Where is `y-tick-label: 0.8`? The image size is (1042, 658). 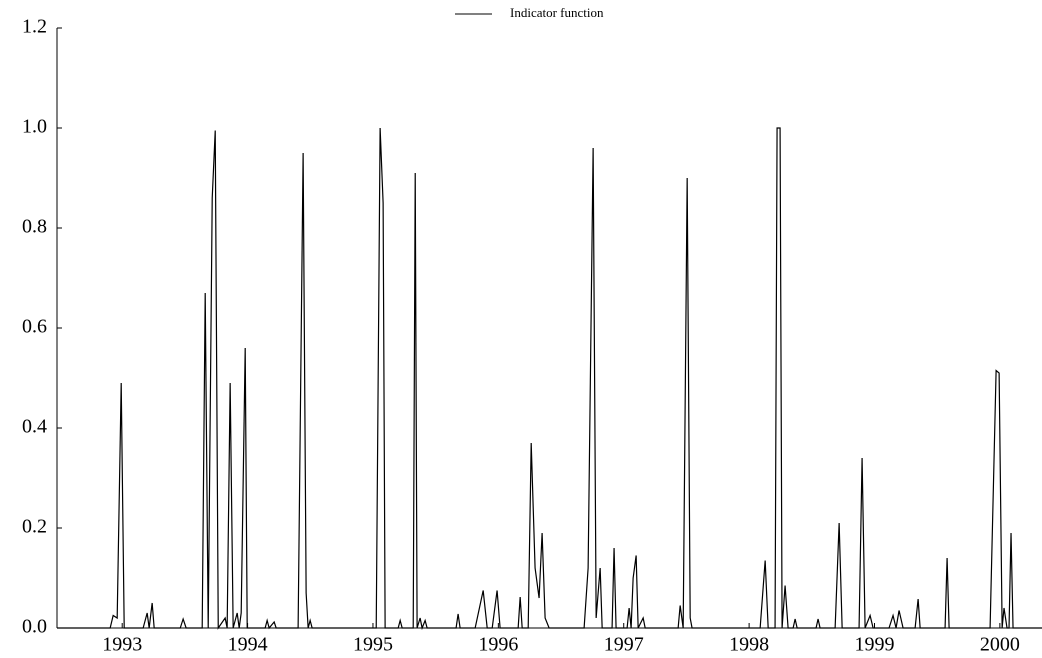 y-tick-label: 0.8 is located at coordinates (34, 227).